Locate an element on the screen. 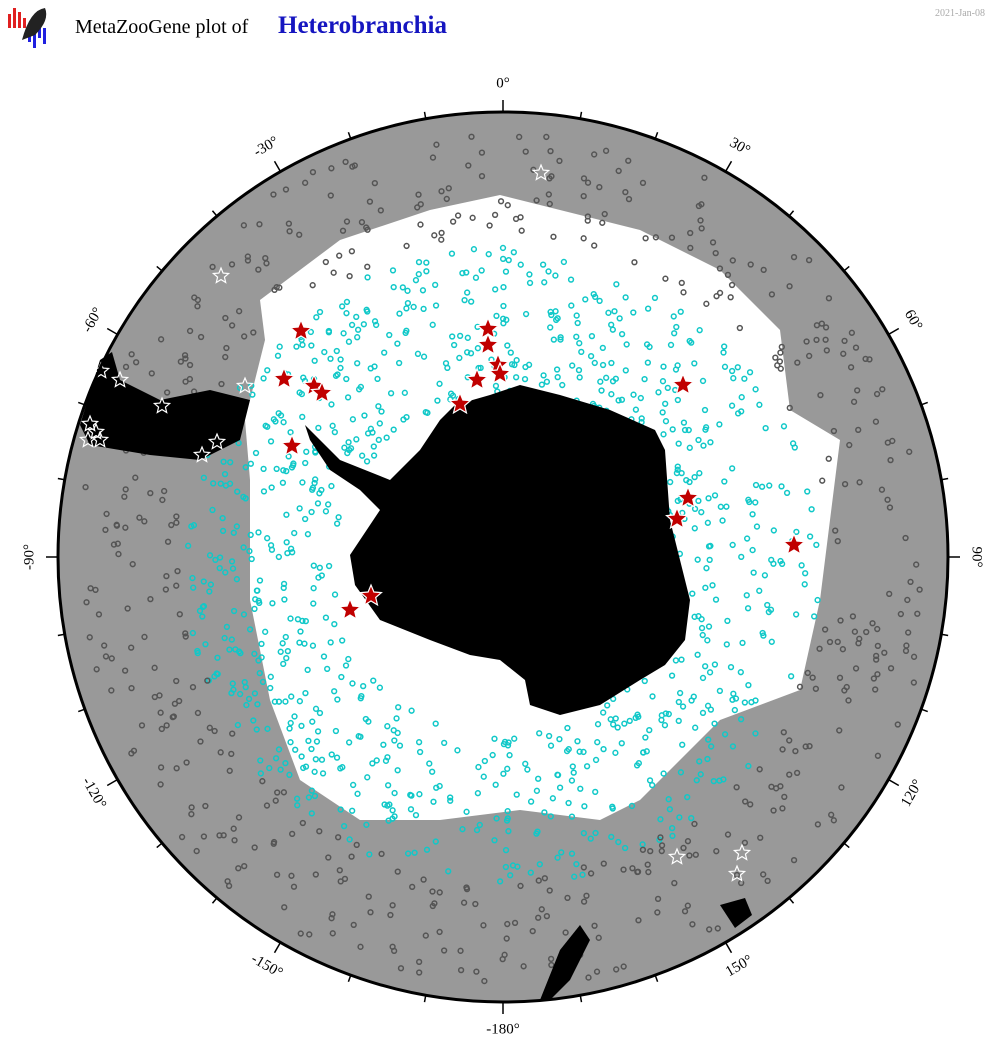  longitude-label: -150° is located at coordinates (266, 966).